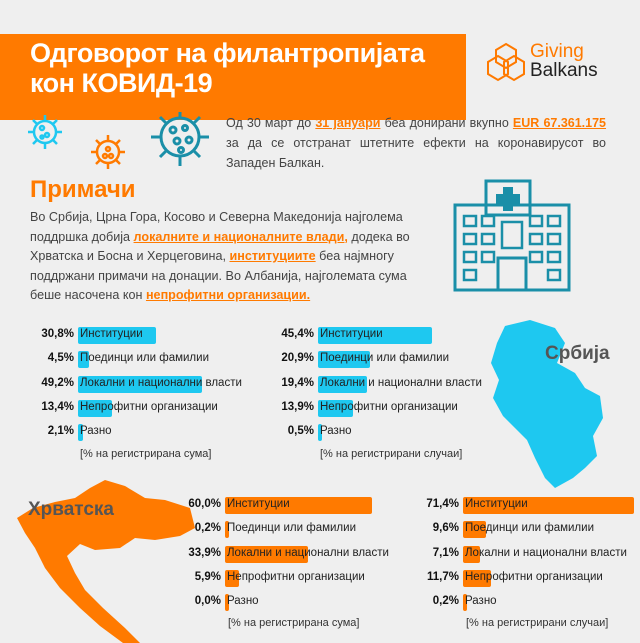 The height and width of the screenshot is (643, 640). Describe the element at coordinates (57, 406) in the screenshot. I see `bar-value-label: 13,4%` at that location.